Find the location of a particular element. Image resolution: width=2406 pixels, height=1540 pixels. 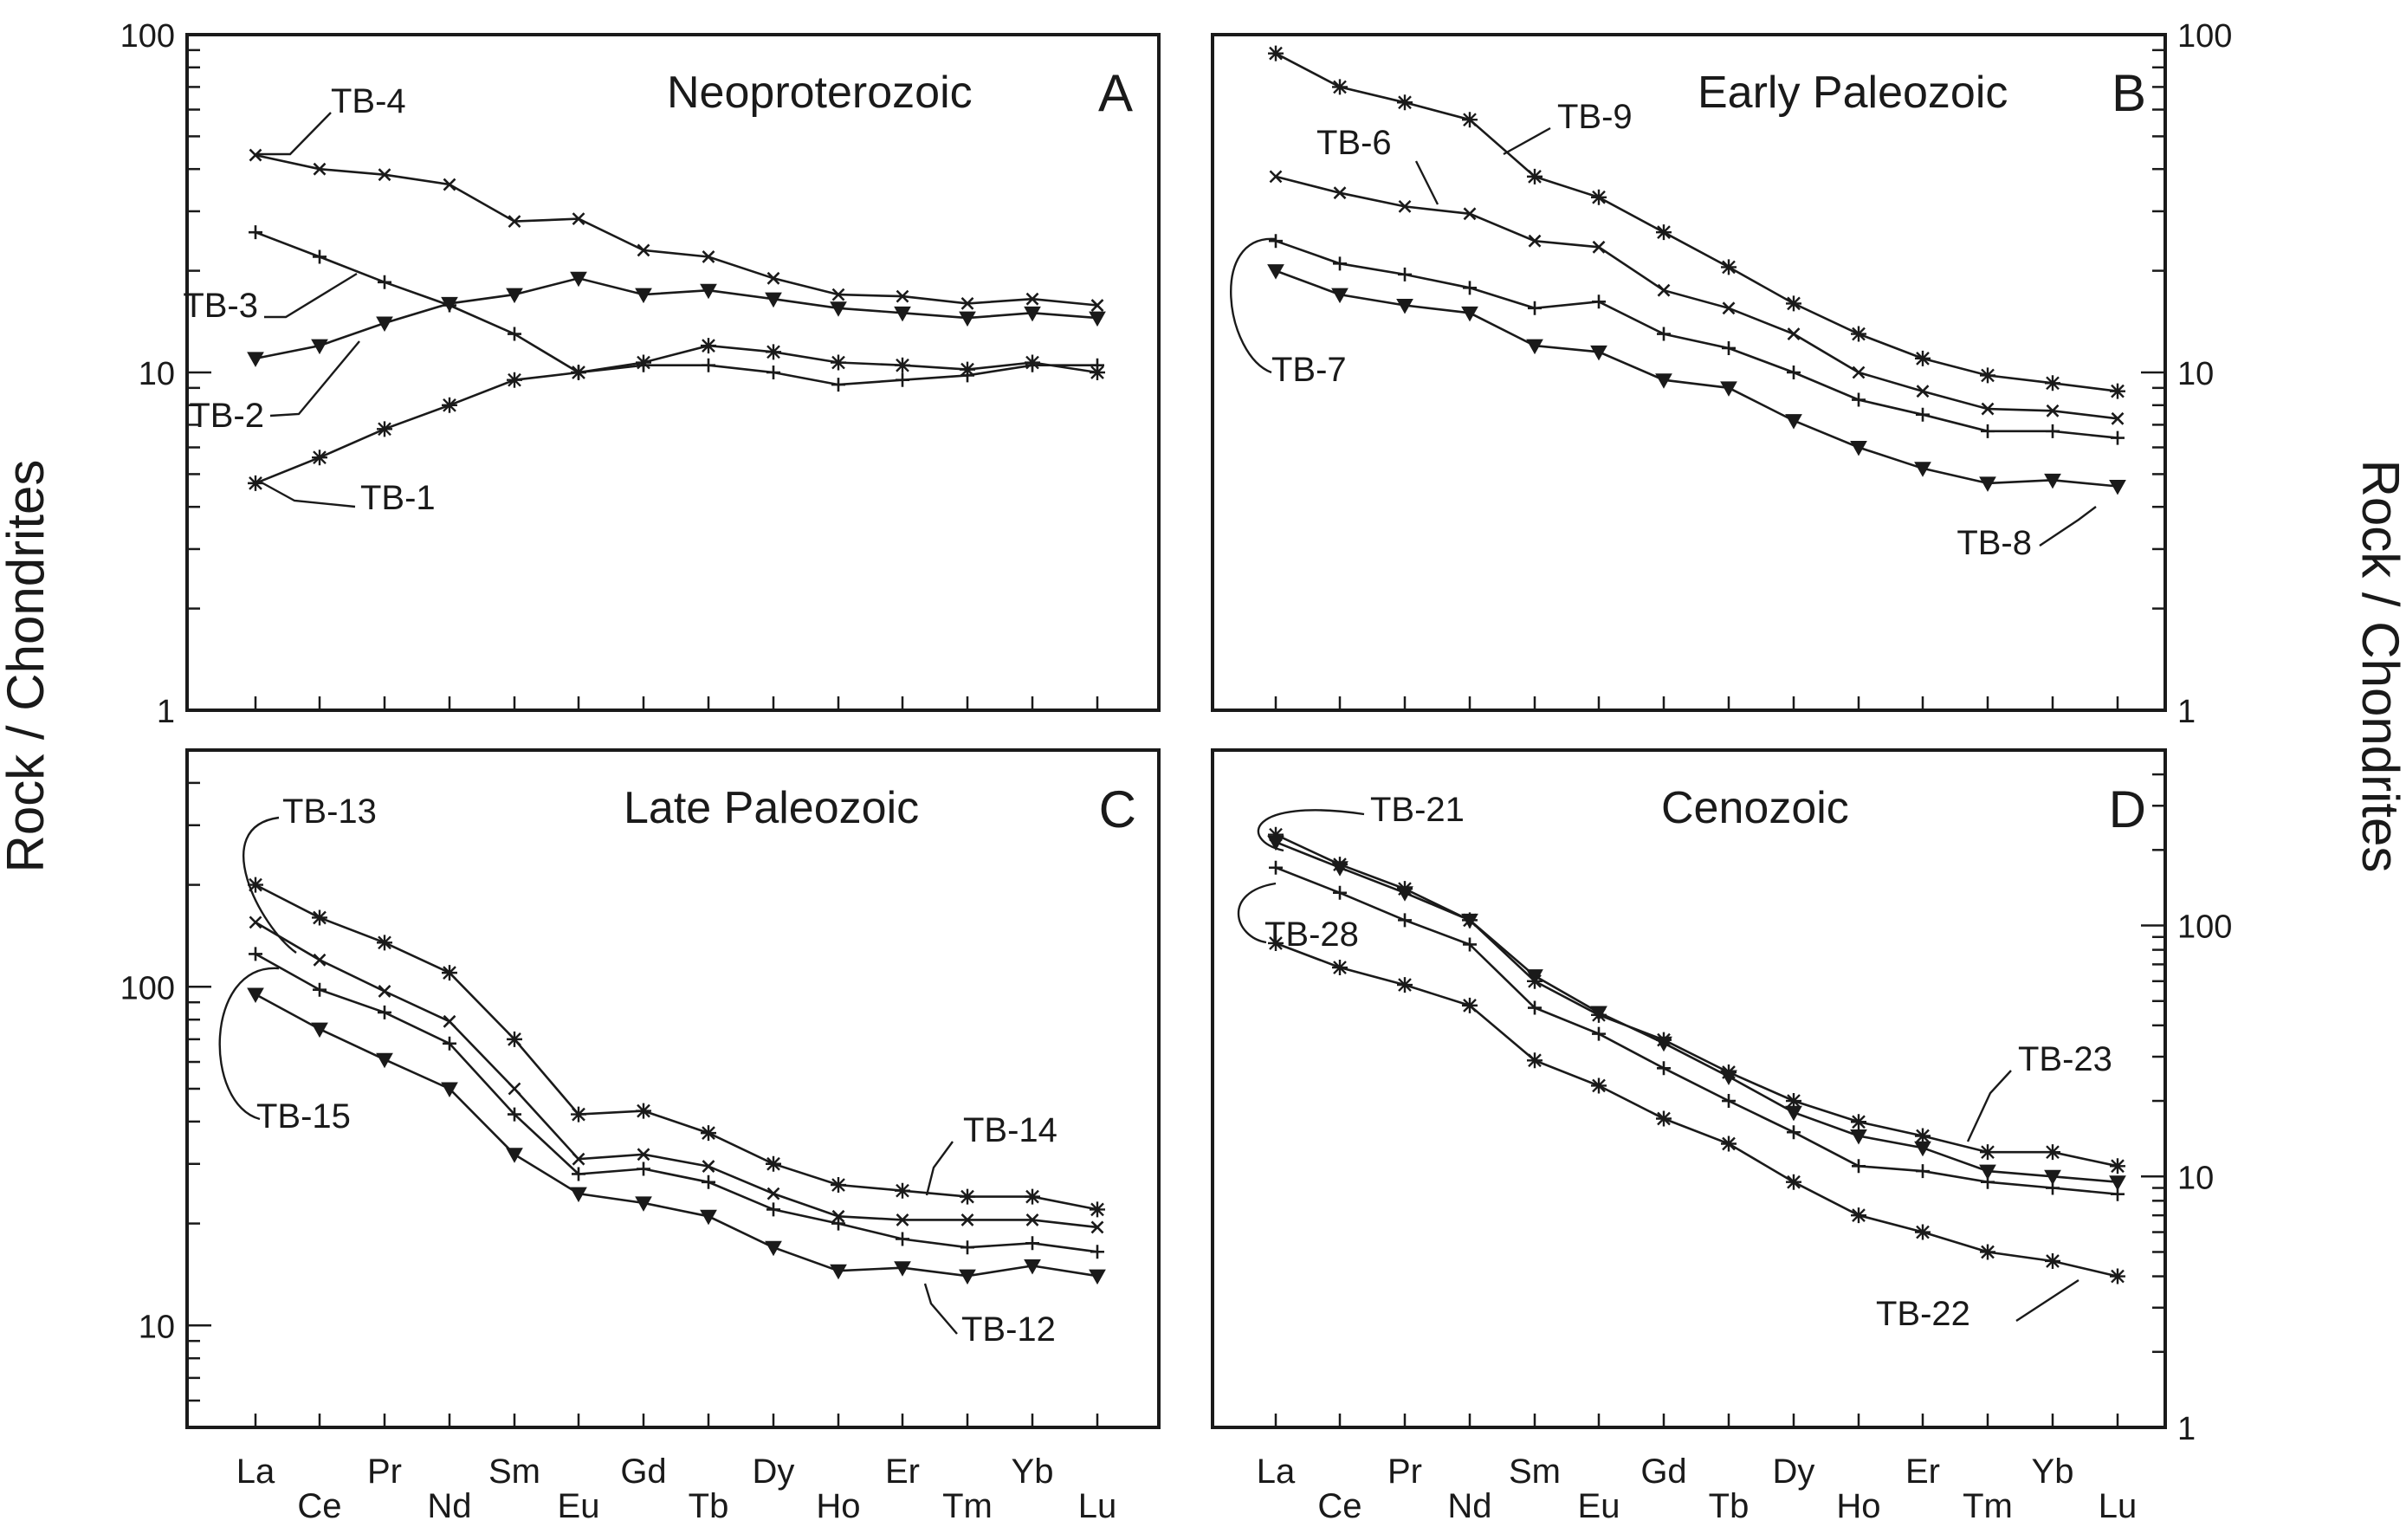

series-line is located at coordinates (1696, 1030).